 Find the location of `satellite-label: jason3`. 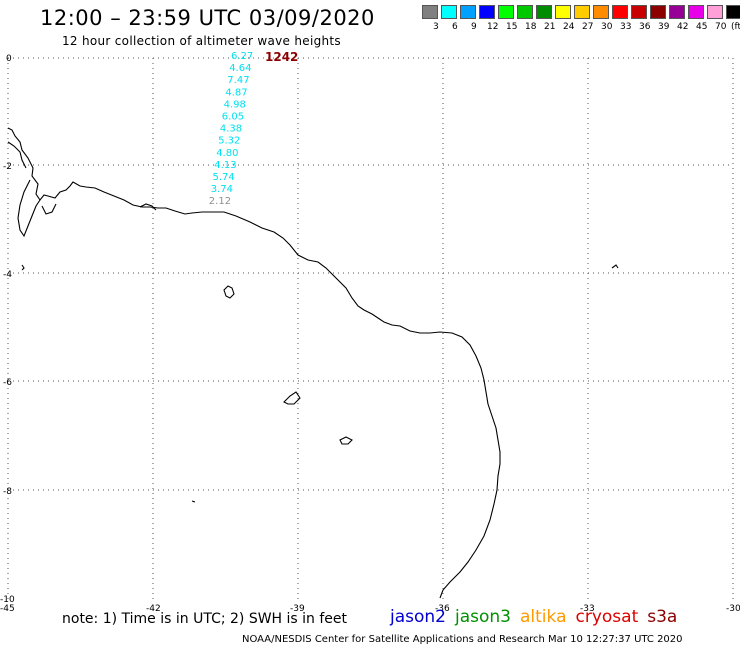

satellite-label: jason3 is located at coordinates (483, 617).